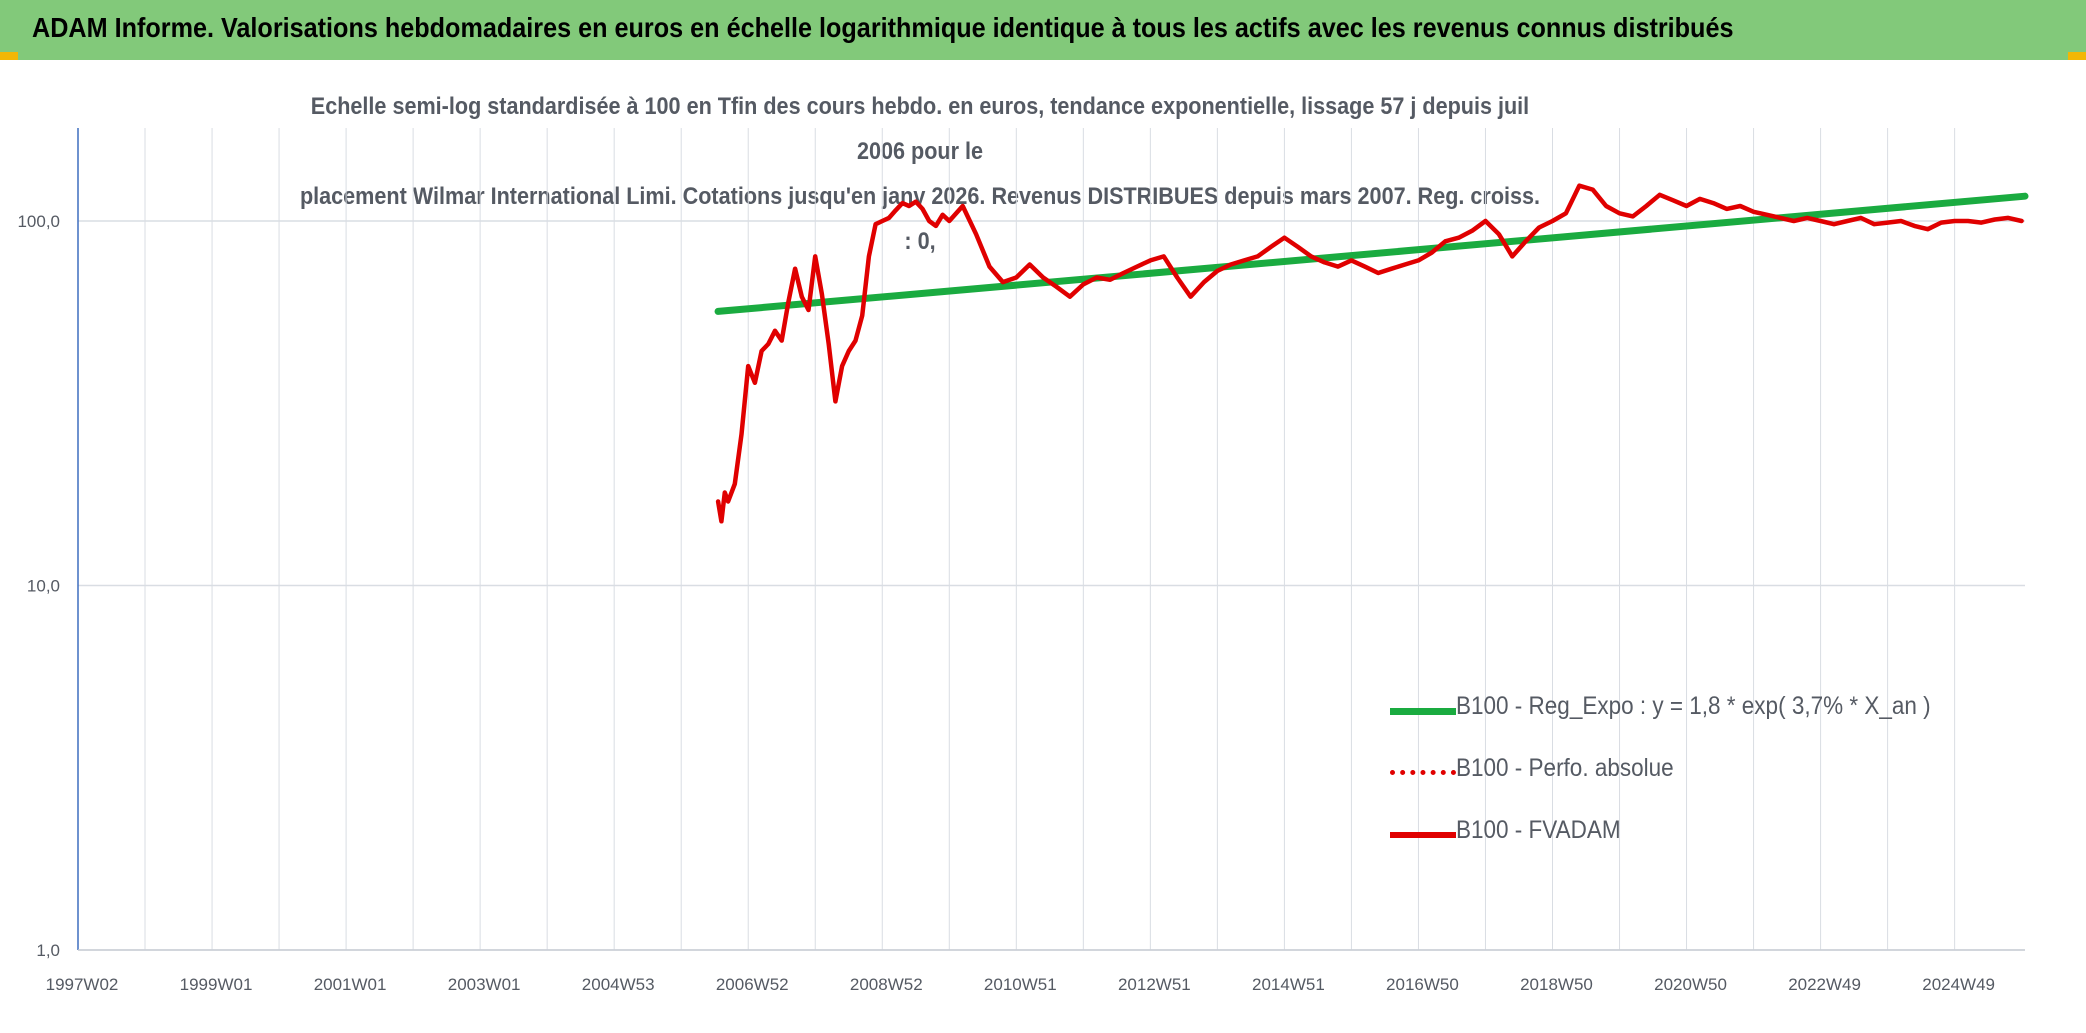 The height and width of the screenshot is (1033, 2086). I want to click on y-tick-label: 100,0, so click(38, 221).